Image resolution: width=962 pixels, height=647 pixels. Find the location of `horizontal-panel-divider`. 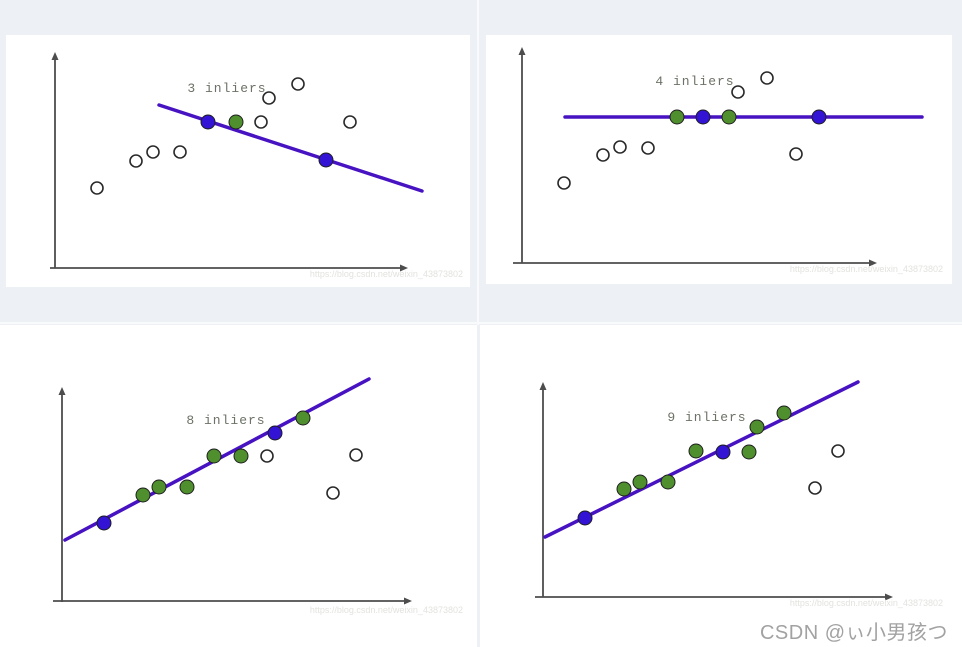

horizontal-panel-divider is located at coordinates (481, 323).